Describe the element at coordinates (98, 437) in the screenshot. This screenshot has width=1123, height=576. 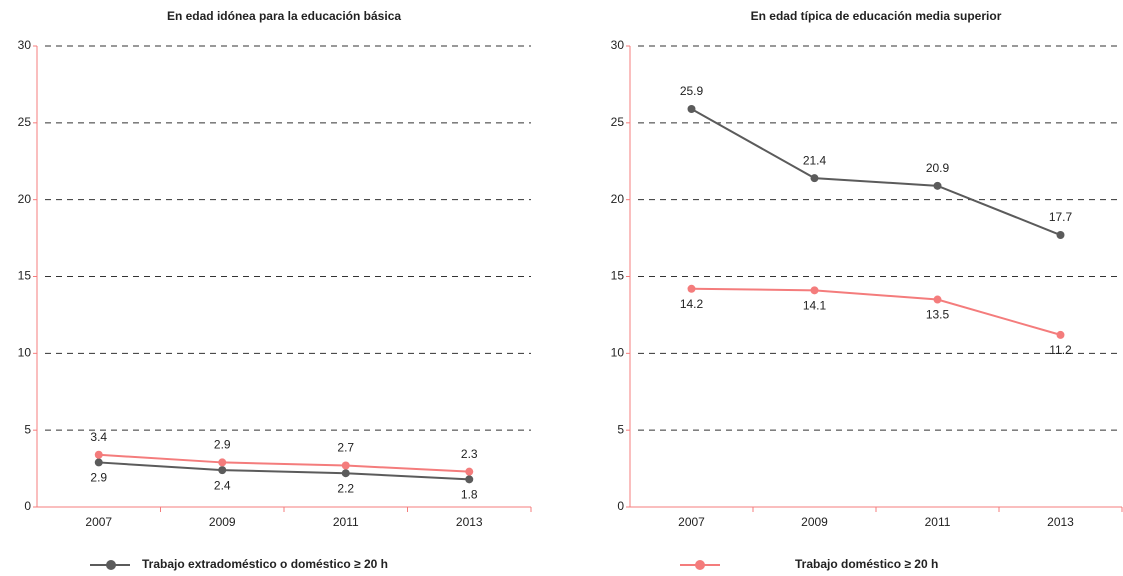
I see `data-label: 3.4` at that location.